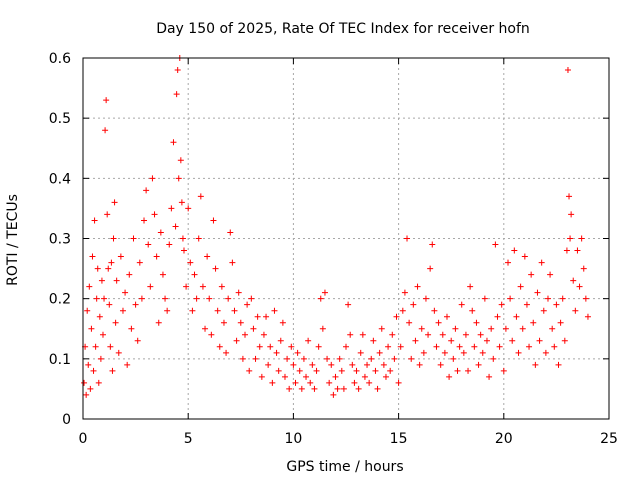 This screenshot has width=640, height=480. What do you see at coordinates (60, 179) in the screenshot?
I see `y-tick-label: 0.4` at bounding box center [60, 179].